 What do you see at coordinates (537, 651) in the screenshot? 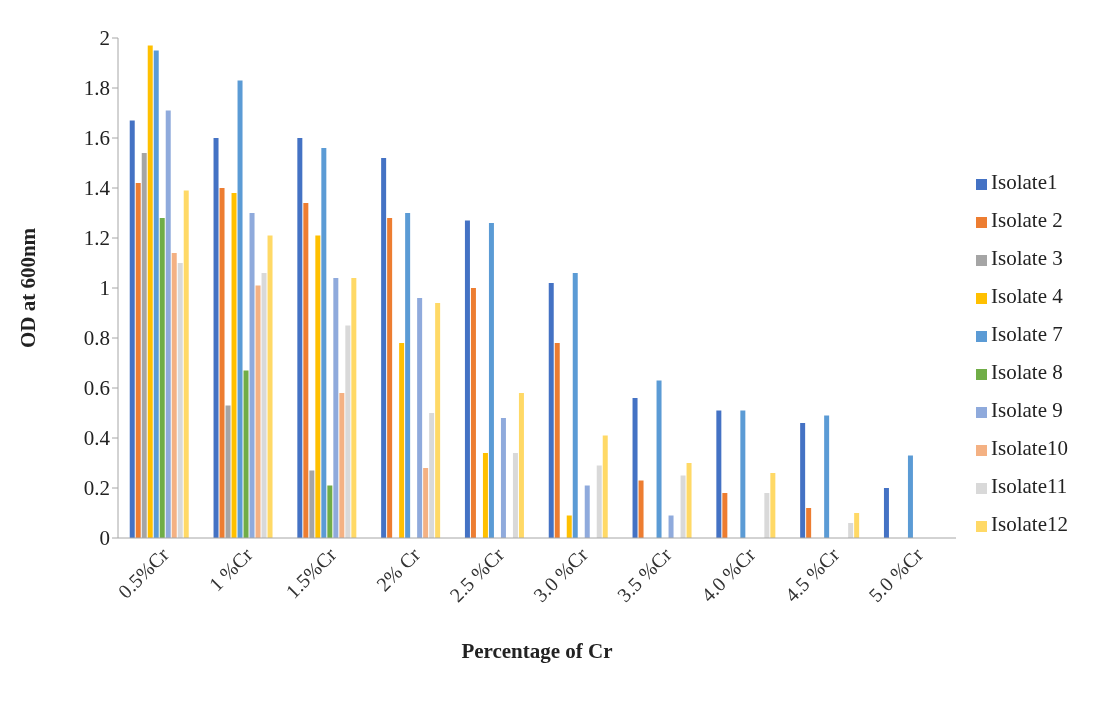
I see `x-axis-title: Percentage of Cr` at bounding box center [537, 651].